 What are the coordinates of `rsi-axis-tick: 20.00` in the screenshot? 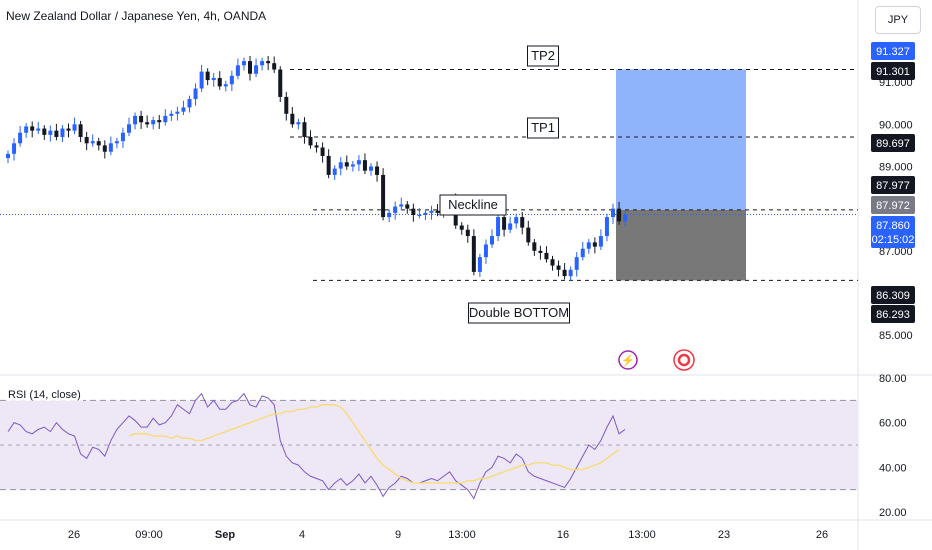 It's located at (893, 513).